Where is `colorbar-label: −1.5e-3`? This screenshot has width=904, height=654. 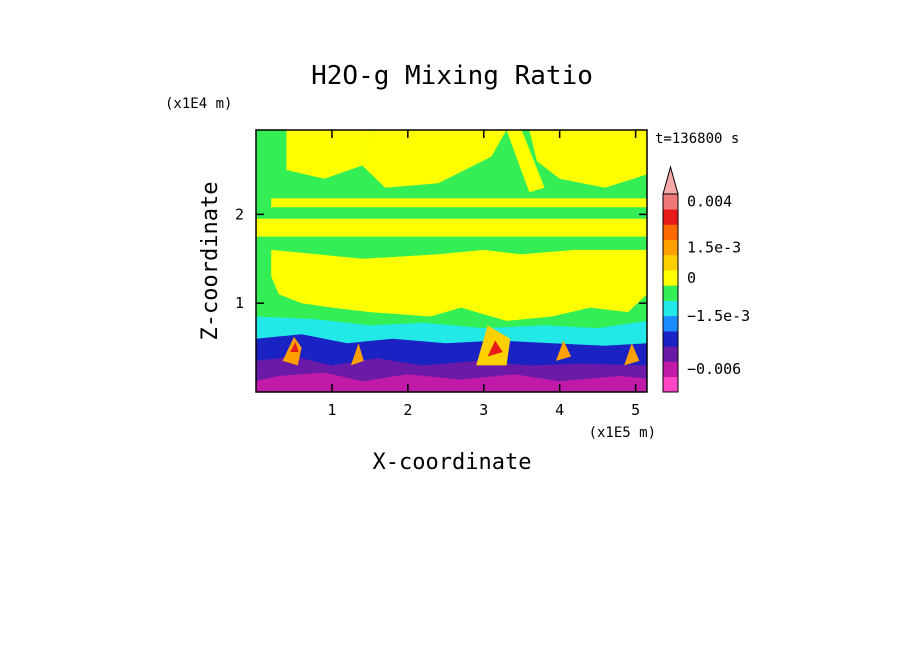 colorbar-label: −1.5e-3 is located at coordinates (718, 316).